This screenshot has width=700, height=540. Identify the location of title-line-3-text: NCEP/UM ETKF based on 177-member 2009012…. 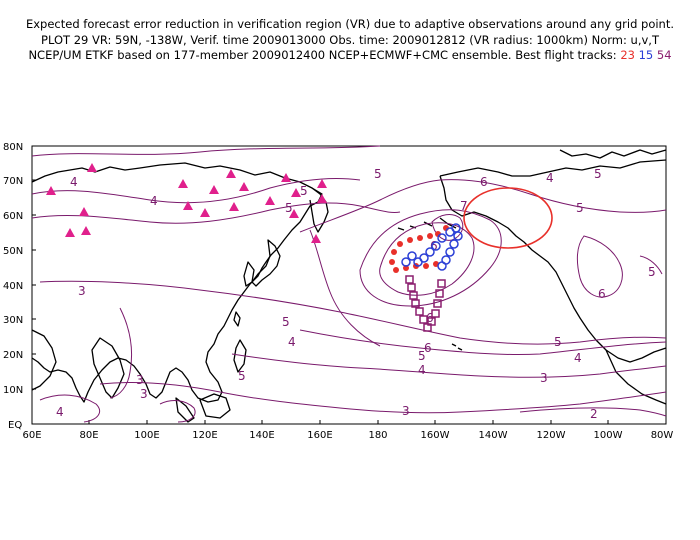
(324, 55).